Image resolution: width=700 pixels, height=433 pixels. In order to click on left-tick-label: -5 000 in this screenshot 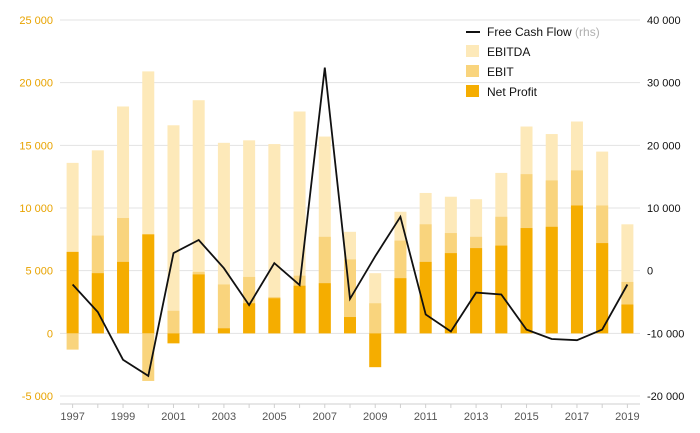, I will do `click(37, 397)`.